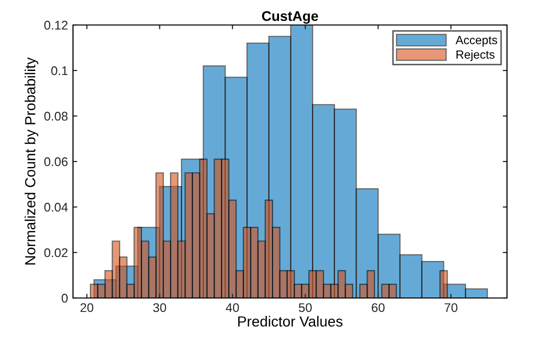 Image resolution: width=560 pixels, height=337 pixels. What do you see at coordinates (305, 307) in the screenshot?
I see `x-tick-label: 50` at bounding box center [305, 307].